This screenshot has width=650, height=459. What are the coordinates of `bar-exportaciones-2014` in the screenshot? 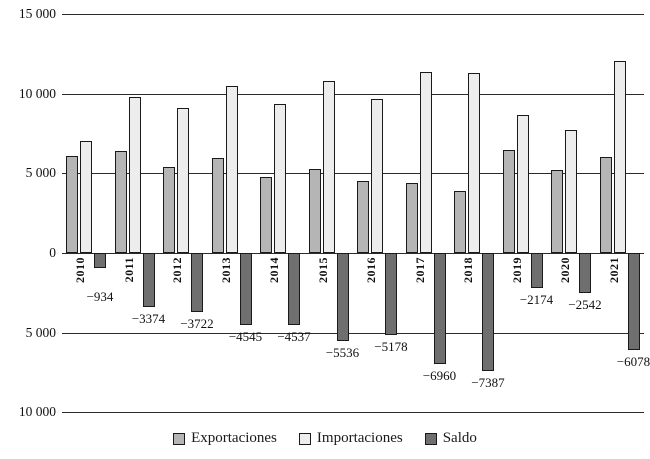 It's located at (266, 214).